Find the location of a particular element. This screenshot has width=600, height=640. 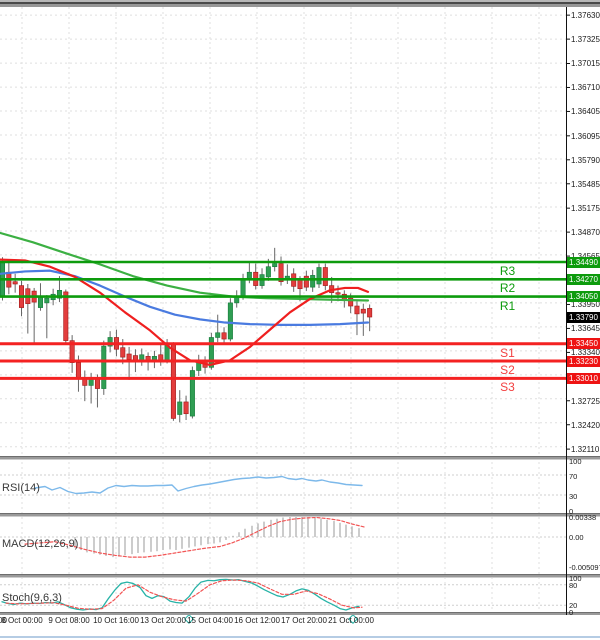

level-label-S3: S3 is located at coordinates (507, 387).